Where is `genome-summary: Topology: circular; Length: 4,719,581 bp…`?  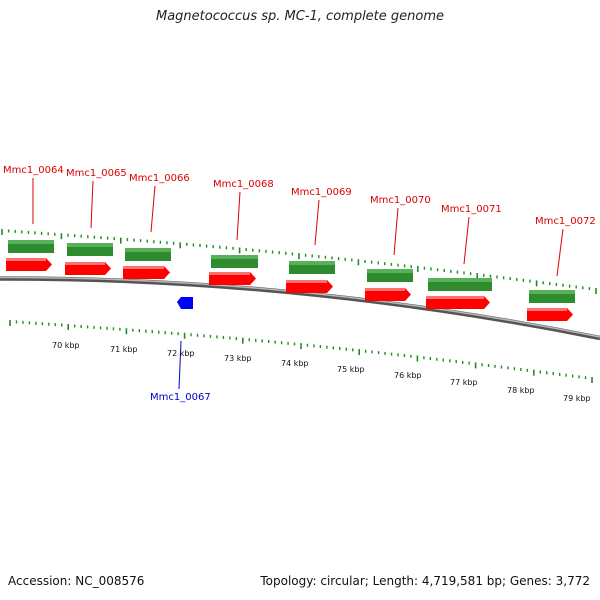
genome-summary: Topology: circular; Length: 4,719,581 bp… is located at coordinates (425, 581).